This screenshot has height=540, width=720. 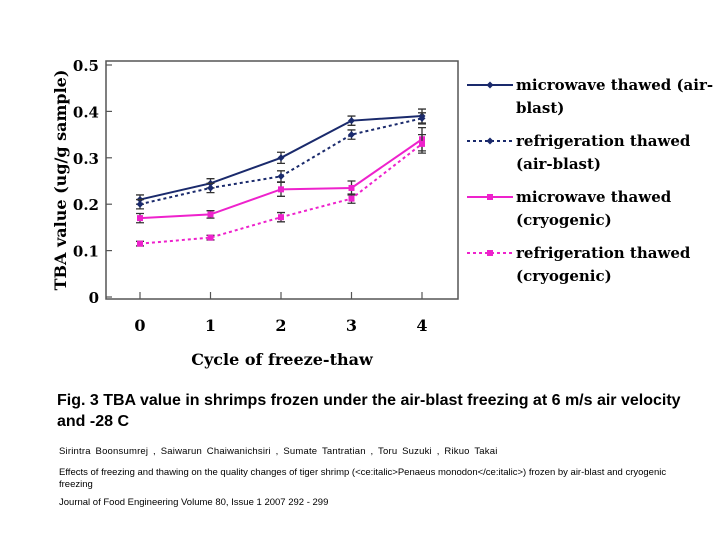 What do you see at coordinates (280, 325) in the screenshot?
I see `x-tick-label: 2` at bounding box center [280, 325].